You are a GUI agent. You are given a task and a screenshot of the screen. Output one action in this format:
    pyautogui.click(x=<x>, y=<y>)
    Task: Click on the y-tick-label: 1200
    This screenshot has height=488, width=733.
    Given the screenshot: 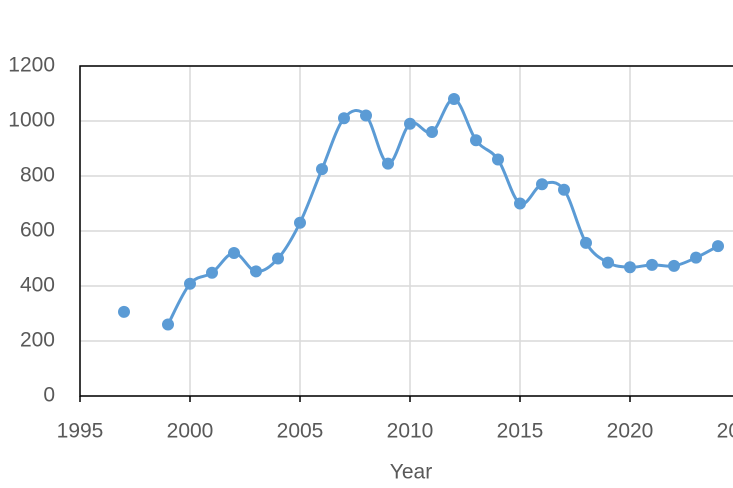 What is the action you would take?
    pyautogui.click(x=31, y=65)
    